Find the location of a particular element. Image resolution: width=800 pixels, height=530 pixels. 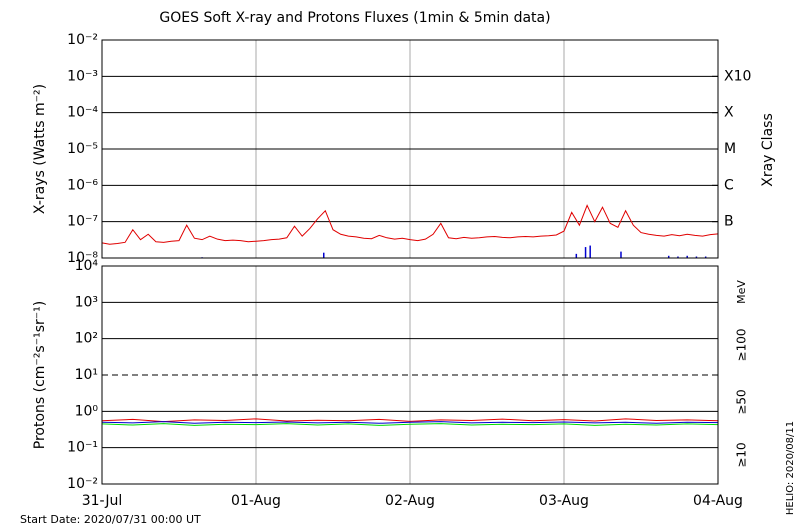

x-tick-label: 04-Aug is located at coordinates (718, 501).